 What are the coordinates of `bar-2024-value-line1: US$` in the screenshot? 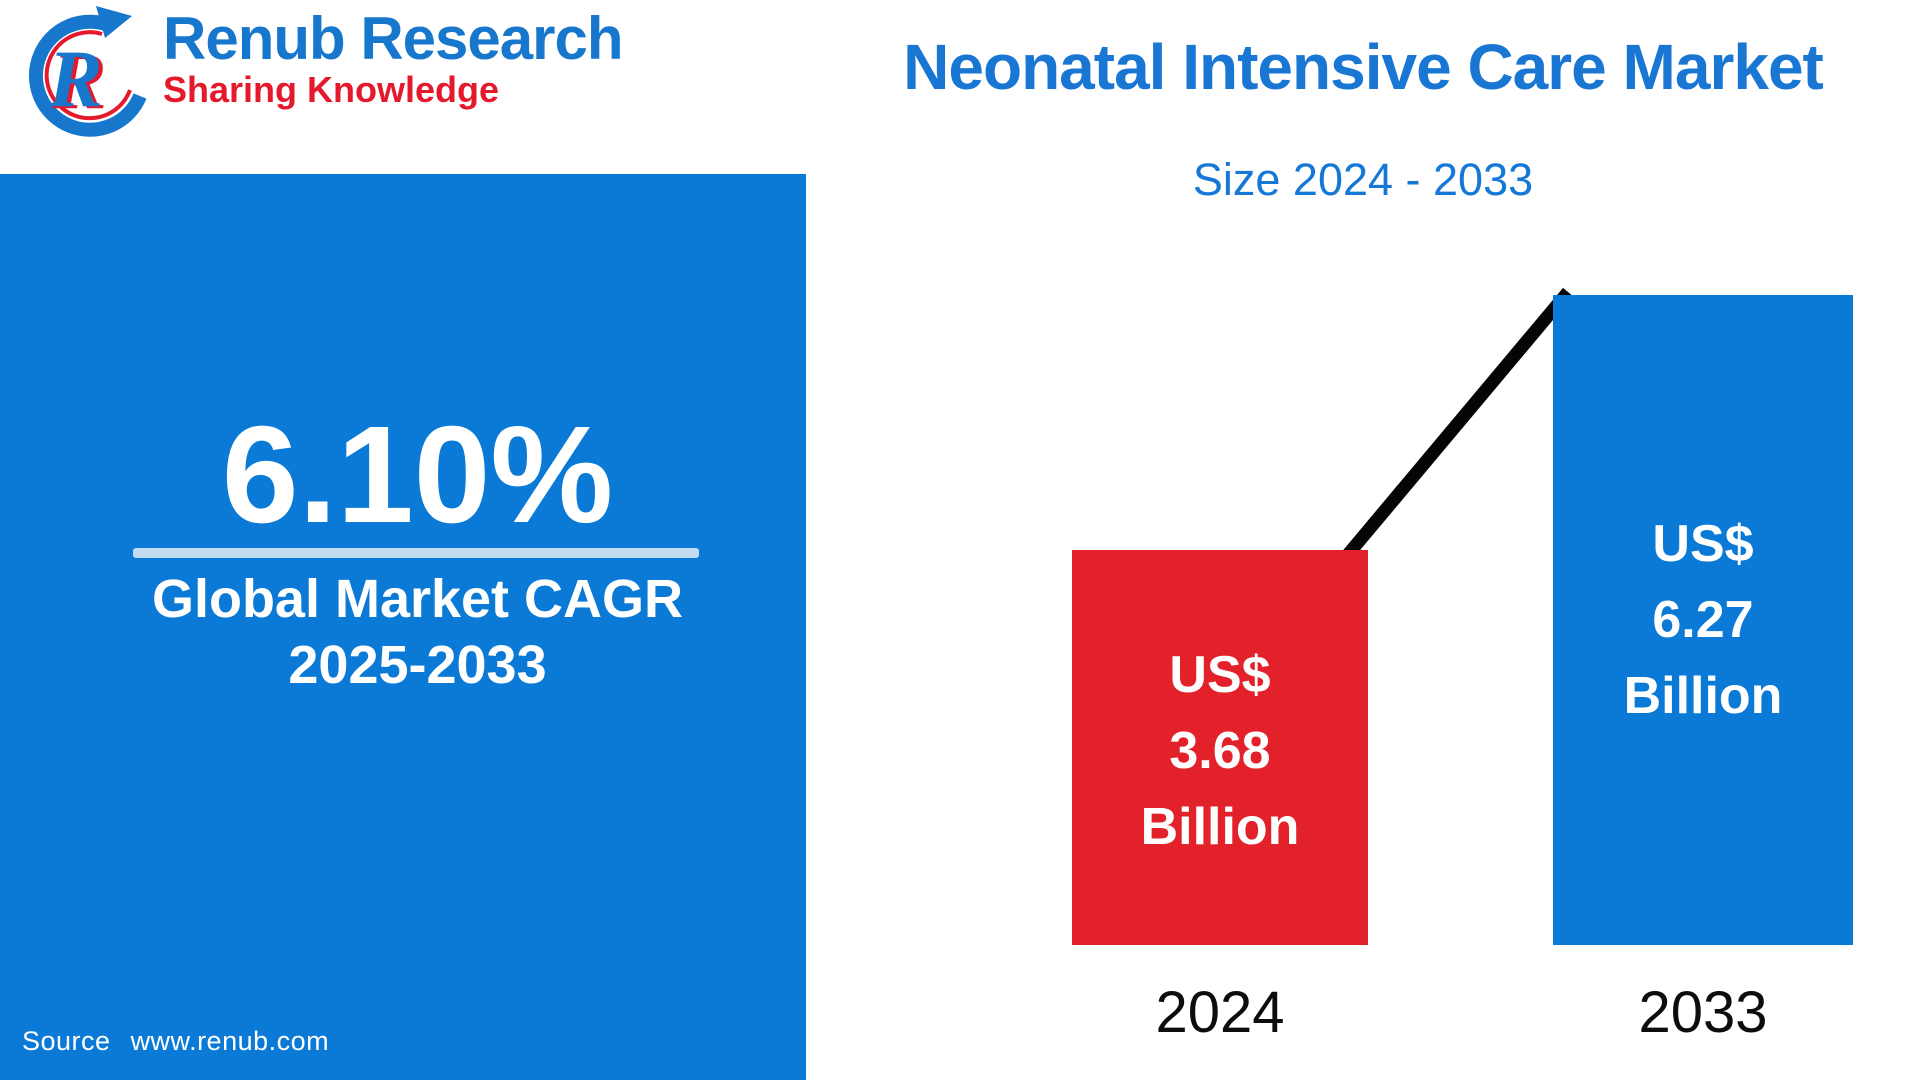 It's located at (1220, 674).